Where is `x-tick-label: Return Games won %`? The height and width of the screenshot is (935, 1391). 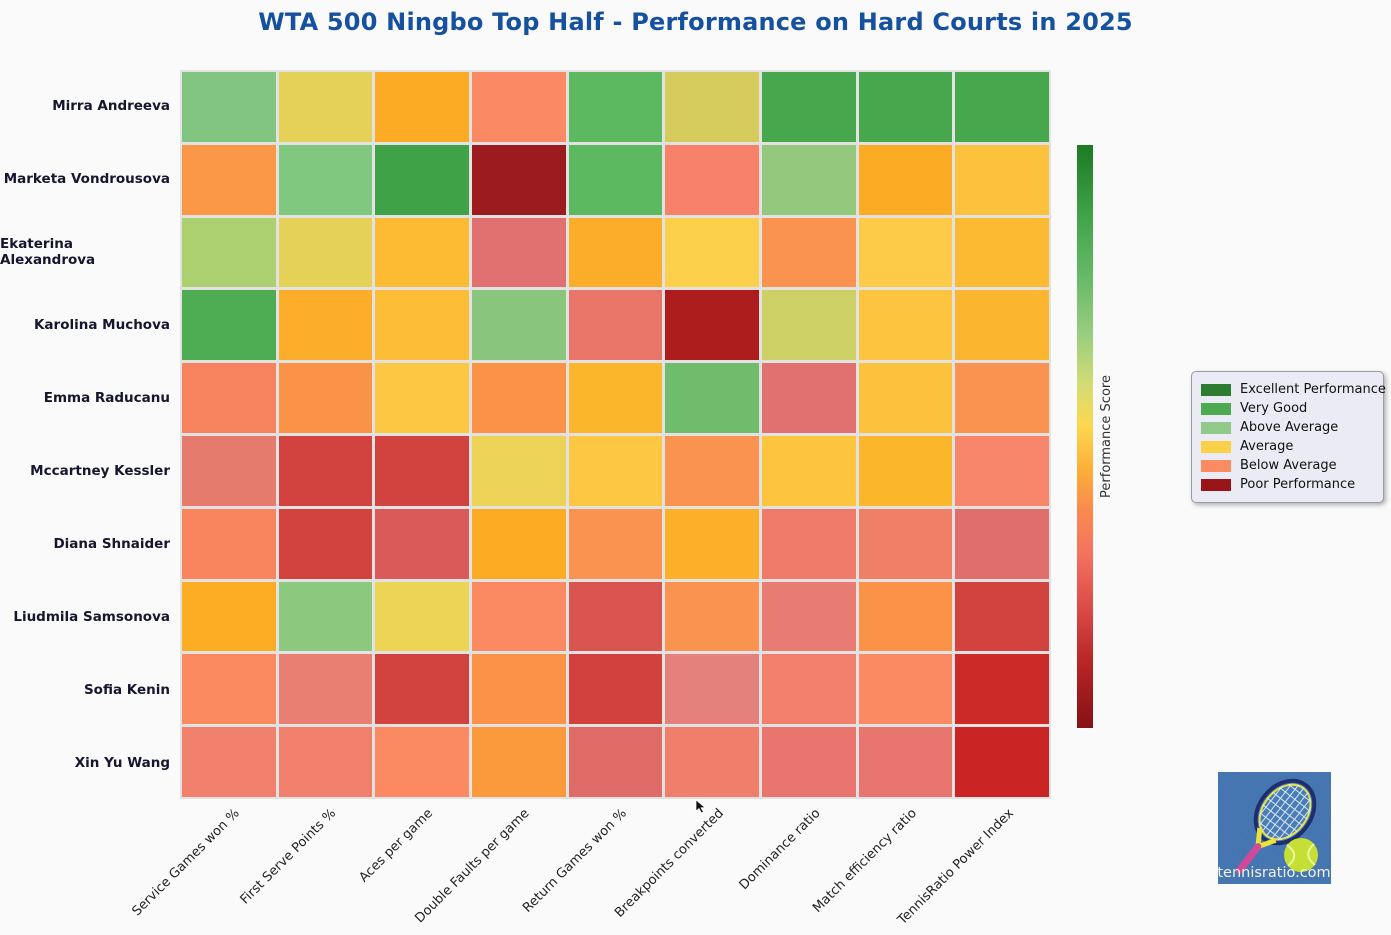 x-tick-label: Return Games won % is located at coordinates (574, 861).